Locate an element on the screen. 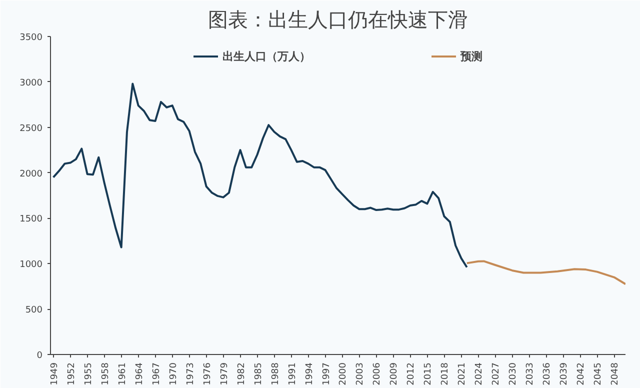 The height and width of the screenshot is (388, 640). x-tick-label: 2009 is located at coordinates (395, 374).